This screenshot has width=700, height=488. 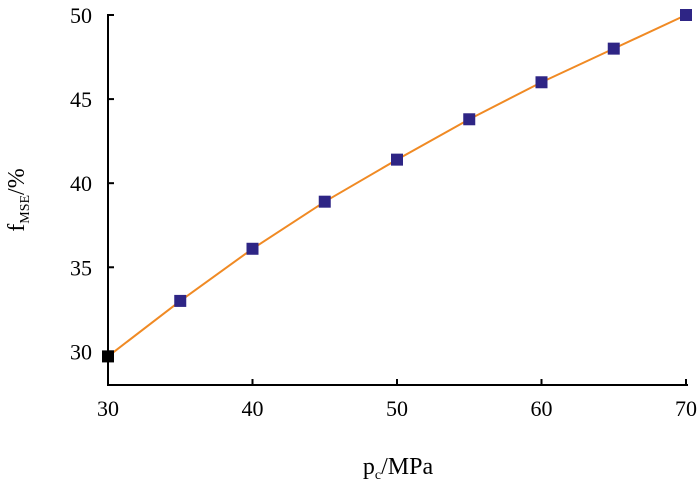 I want to click on y-tick-label: 50, so click(x=81, y=15).